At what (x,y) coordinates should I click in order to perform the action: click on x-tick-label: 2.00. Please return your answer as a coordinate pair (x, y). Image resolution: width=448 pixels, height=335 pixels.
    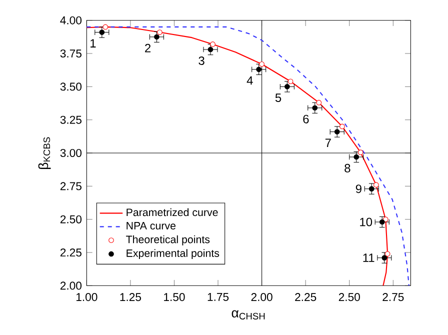
    Looking at the image, I should click on (261, 297).